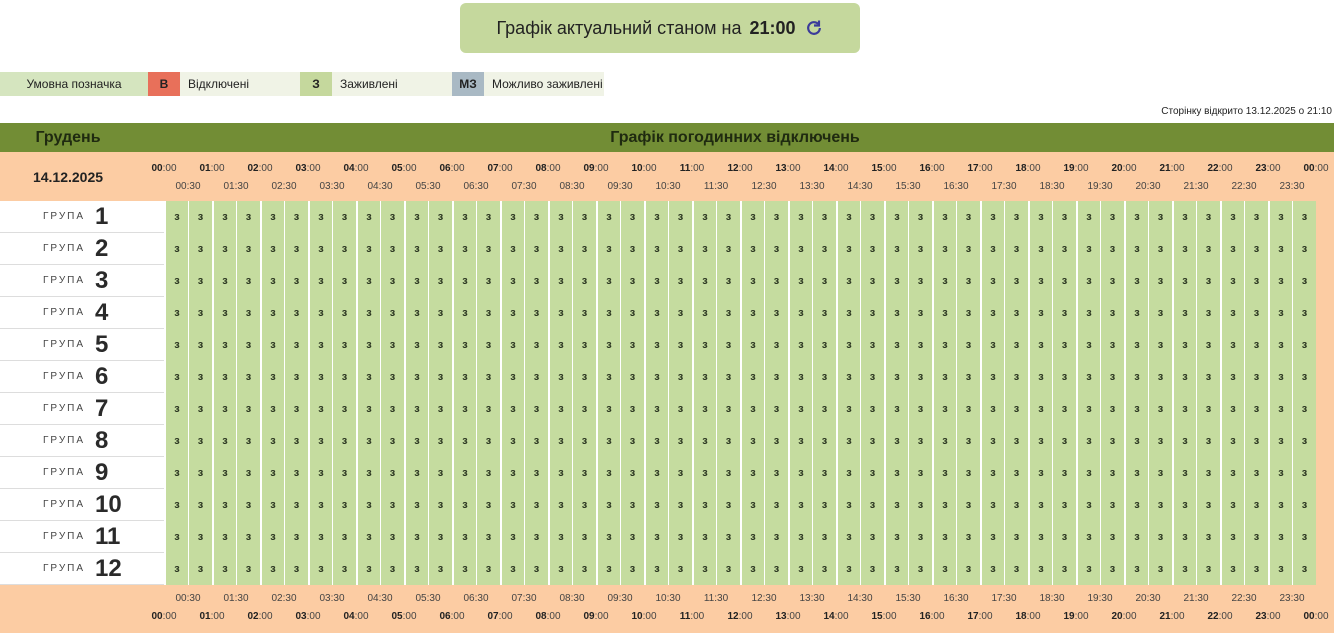 Image resolution: width=1334 pixels, height=637 pixels. I want to click on hour-label: 01:00, so click(211, 168).